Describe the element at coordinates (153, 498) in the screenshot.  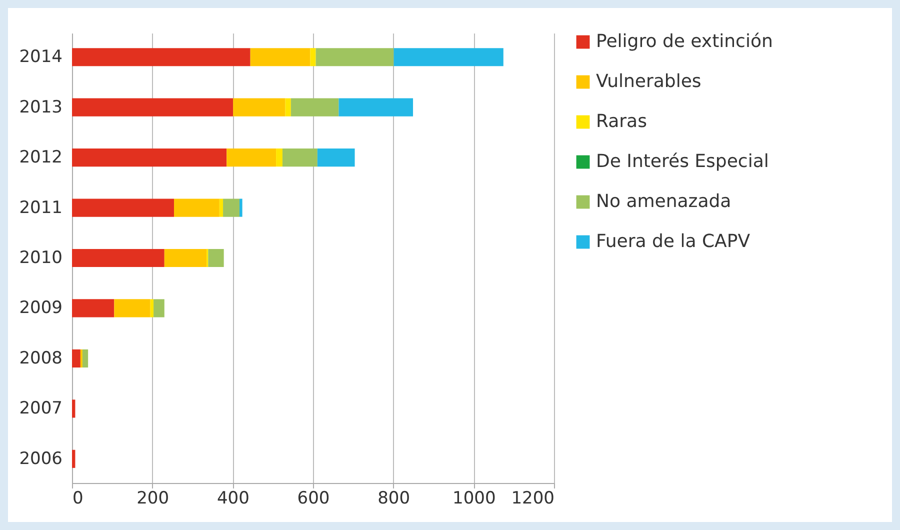
I see `x-tick-label: 200` at that location.